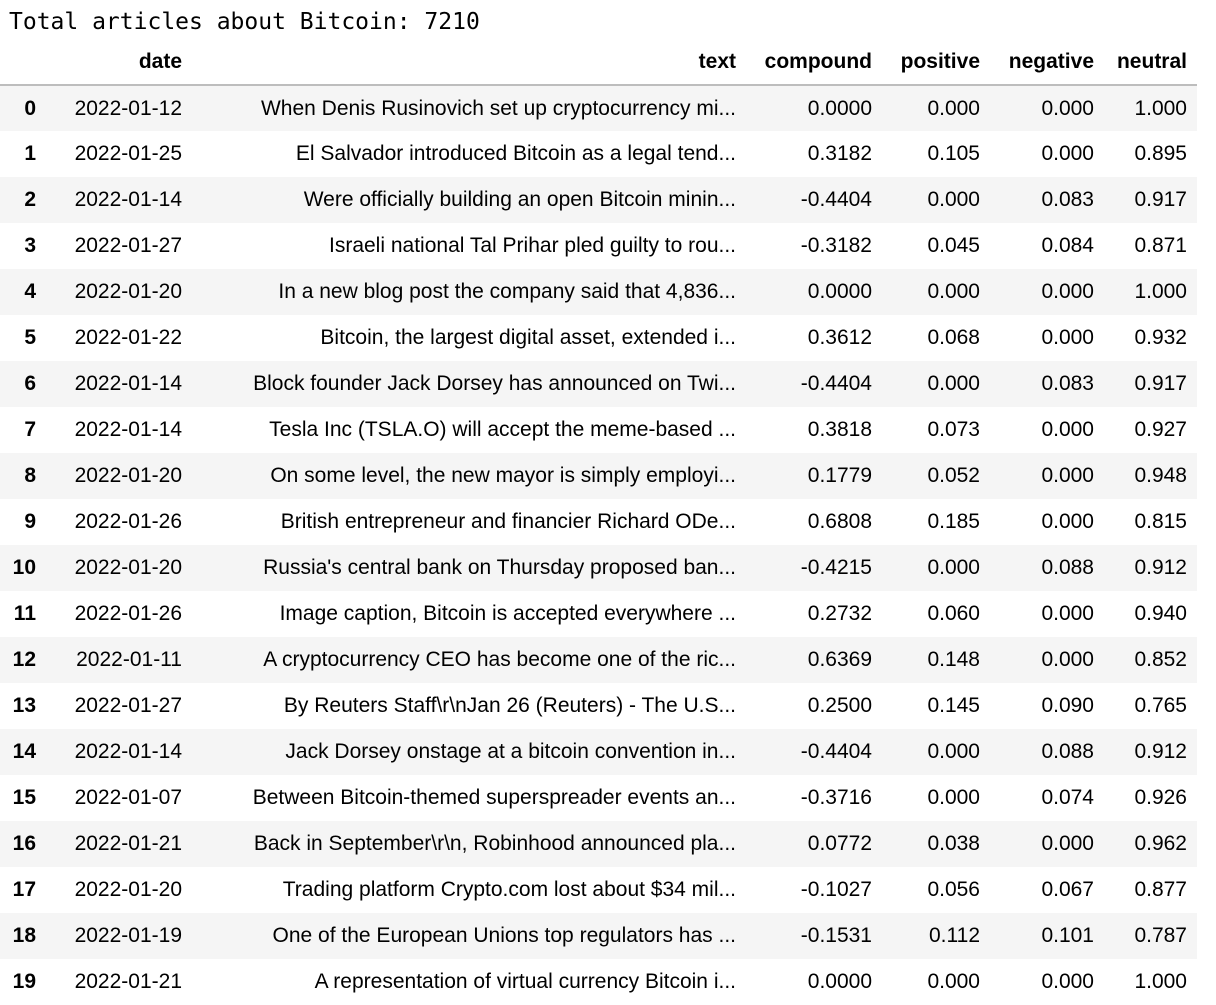 The height and width of the screenshot is (1005, 1216). What do you see at coordinates (128, 337) in the screenshot?
I see `cell-date: 2022-01-22` at bounding box center [128, 337].